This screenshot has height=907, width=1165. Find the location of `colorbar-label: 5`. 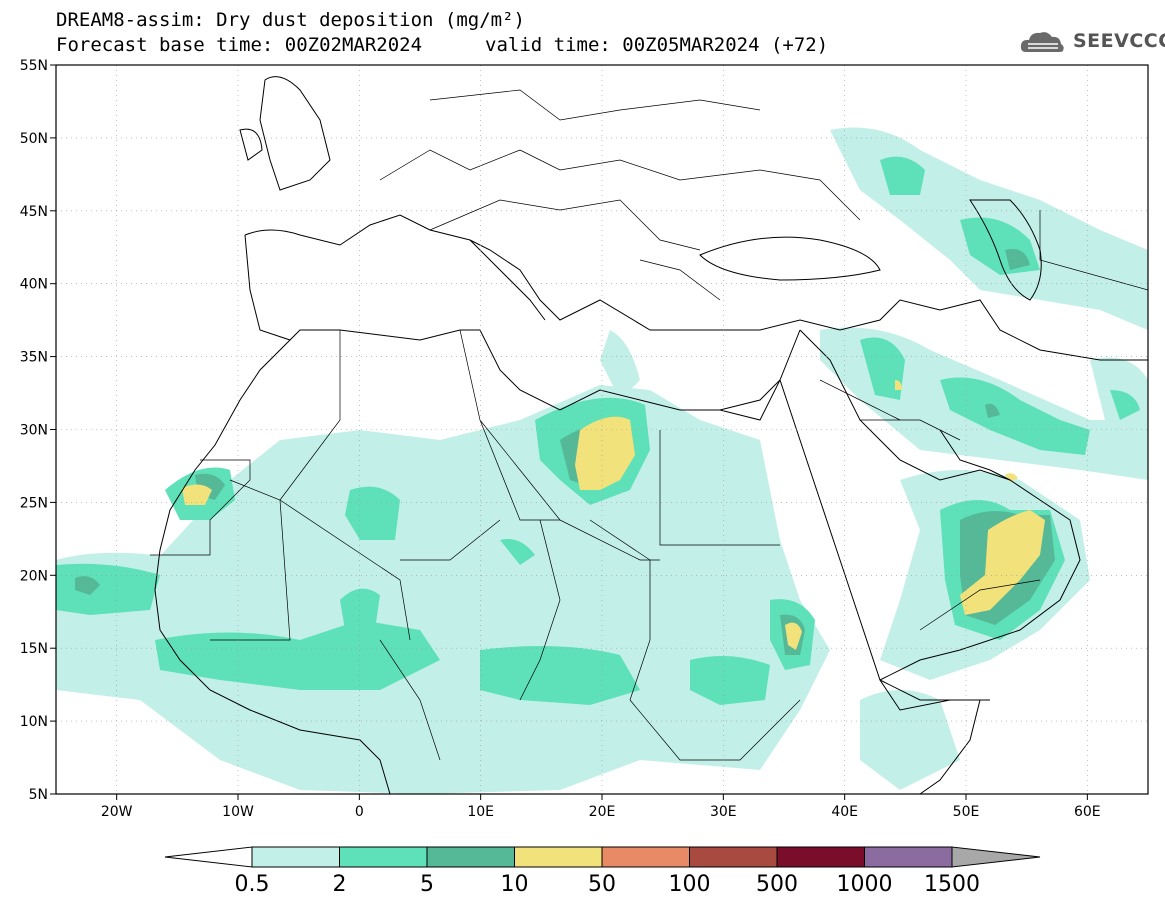

colorbar-label: 5 is located at coordinates (427, 884).